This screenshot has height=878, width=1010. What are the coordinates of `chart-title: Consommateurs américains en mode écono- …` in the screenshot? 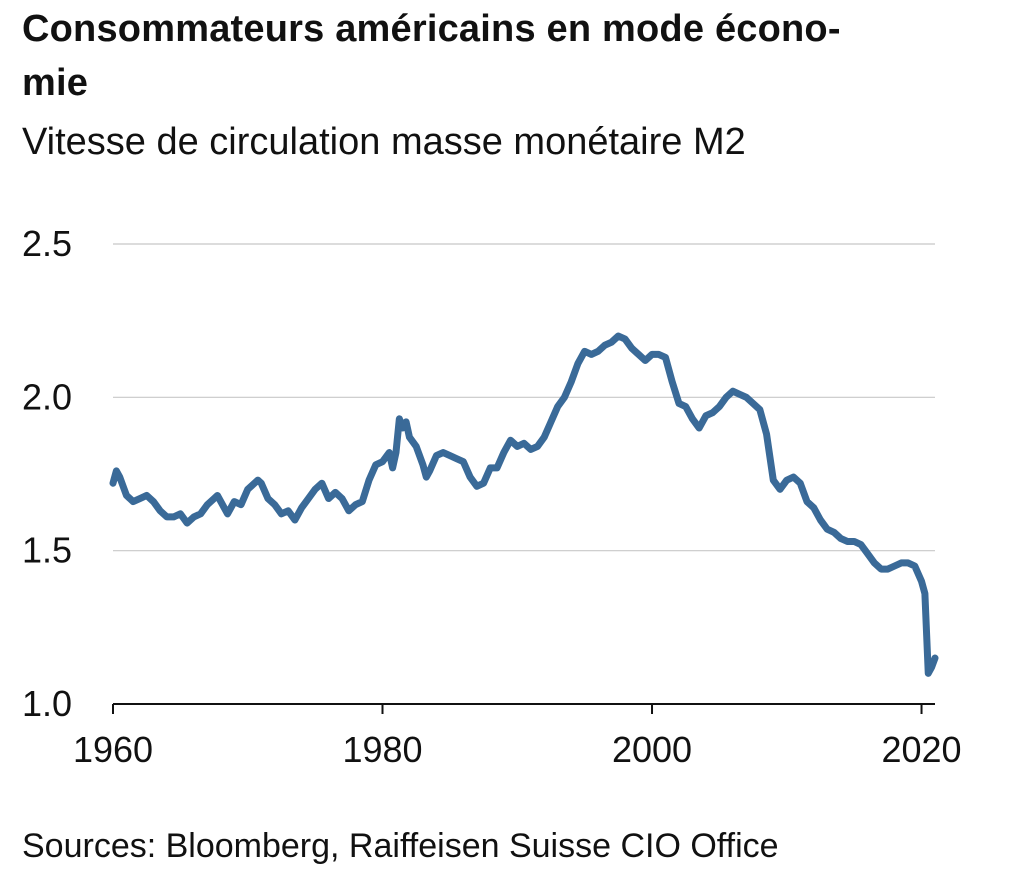 It's located at (482, 56).